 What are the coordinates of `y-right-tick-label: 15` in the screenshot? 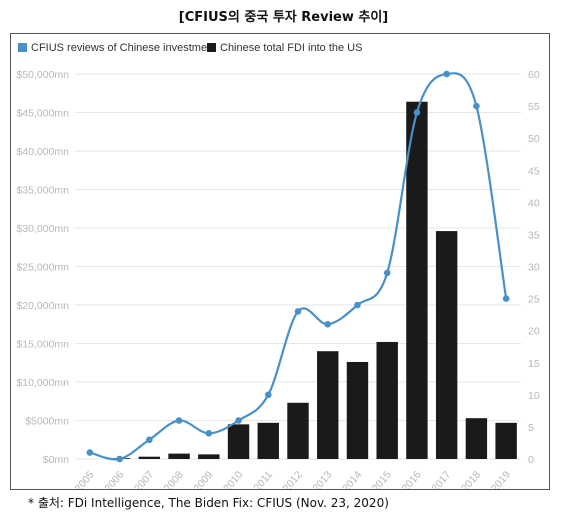 It's located at (534, 364).